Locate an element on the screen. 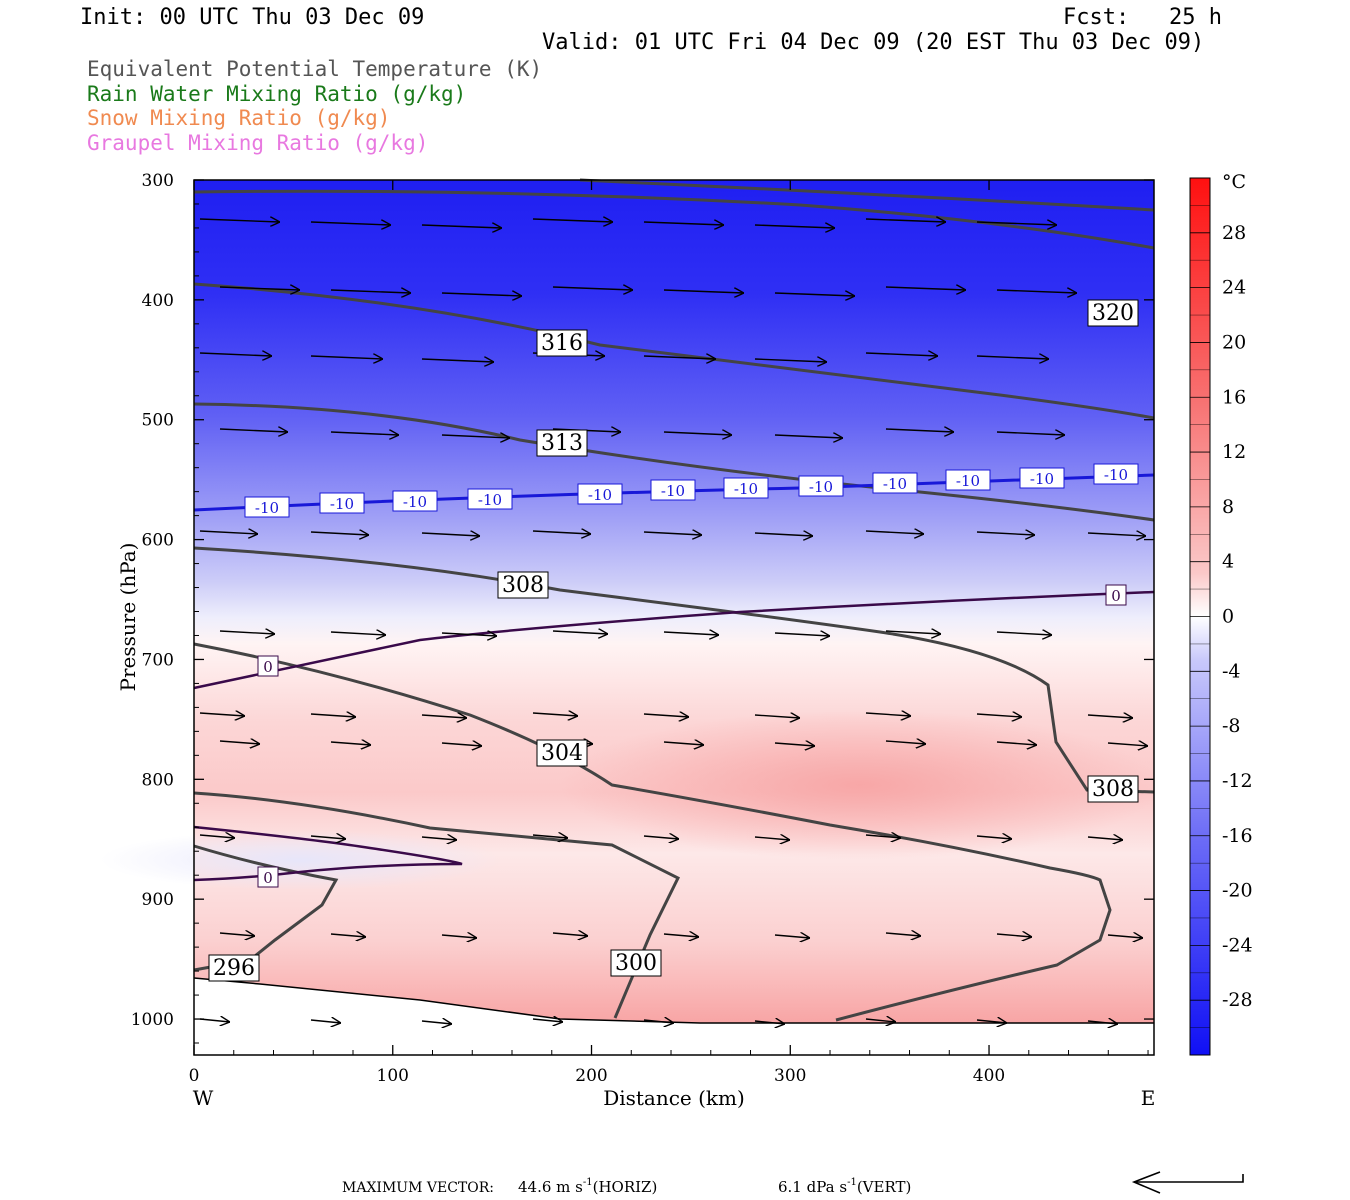 This screenshot has height=1200, width=1350. colorbar-tick-label: 12 is located at coordinates (1234, 452).